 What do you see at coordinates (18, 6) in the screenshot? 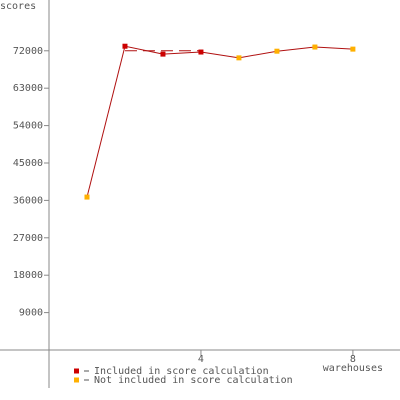
I see `y-axis-label: scores` at bounding box center [18, 6].